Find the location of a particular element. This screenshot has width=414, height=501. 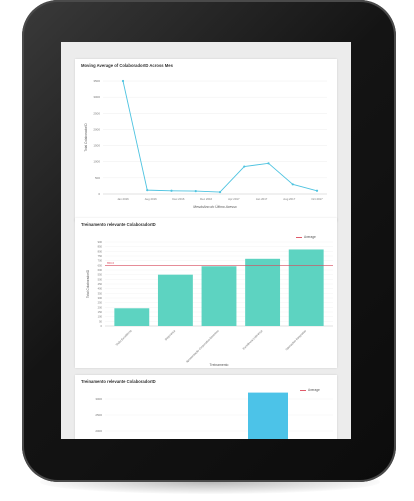

line-x-tick-label: Aug 2017 is located at coordinates (289, 199).